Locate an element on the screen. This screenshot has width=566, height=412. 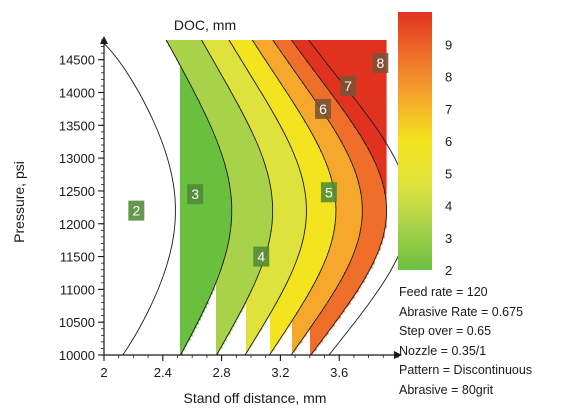
colorbar-tick-label: 2 is located at coordinates (448, 270).